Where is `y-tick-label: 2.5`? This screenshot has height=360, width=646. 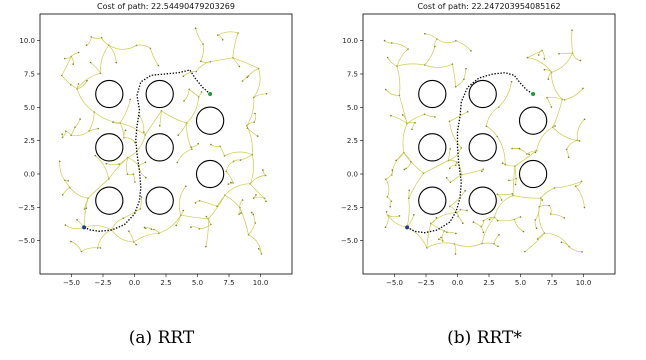 y-tick-label: 2.5 is located at coordinates (352, 141).